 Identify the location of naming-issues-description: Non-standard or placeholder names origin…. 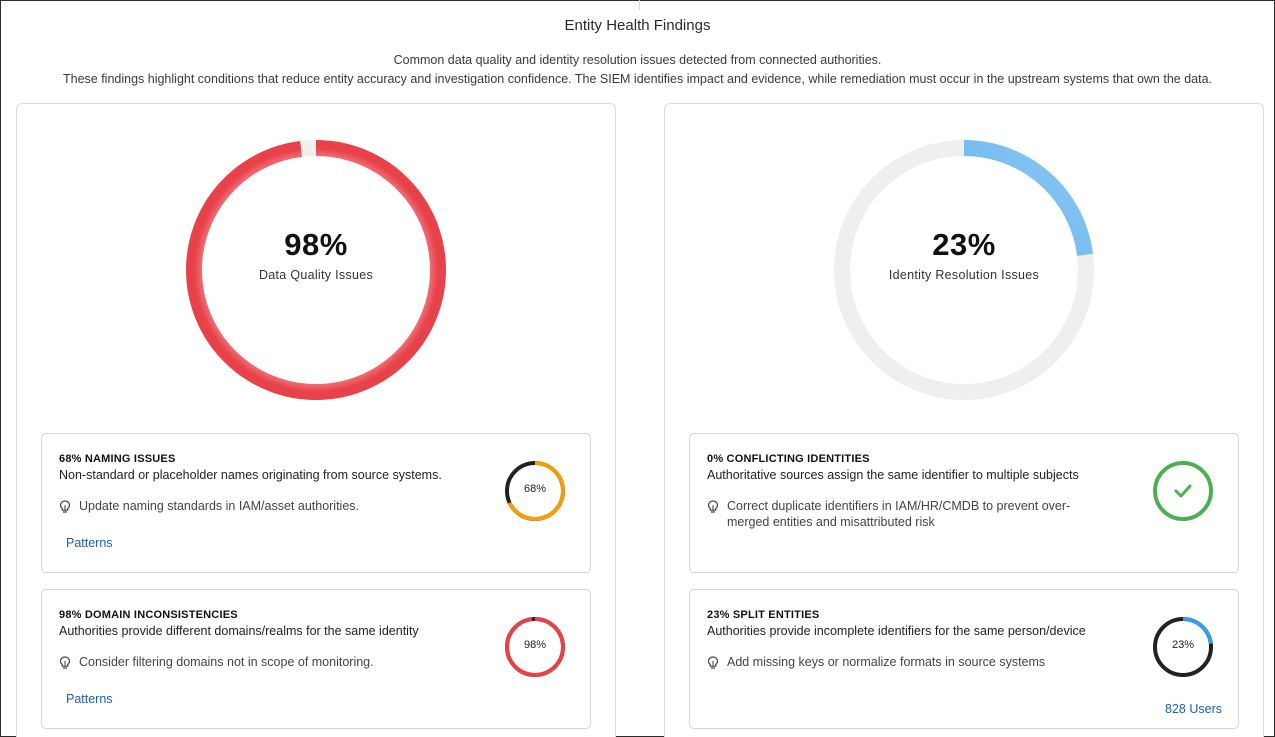
(250, 475).